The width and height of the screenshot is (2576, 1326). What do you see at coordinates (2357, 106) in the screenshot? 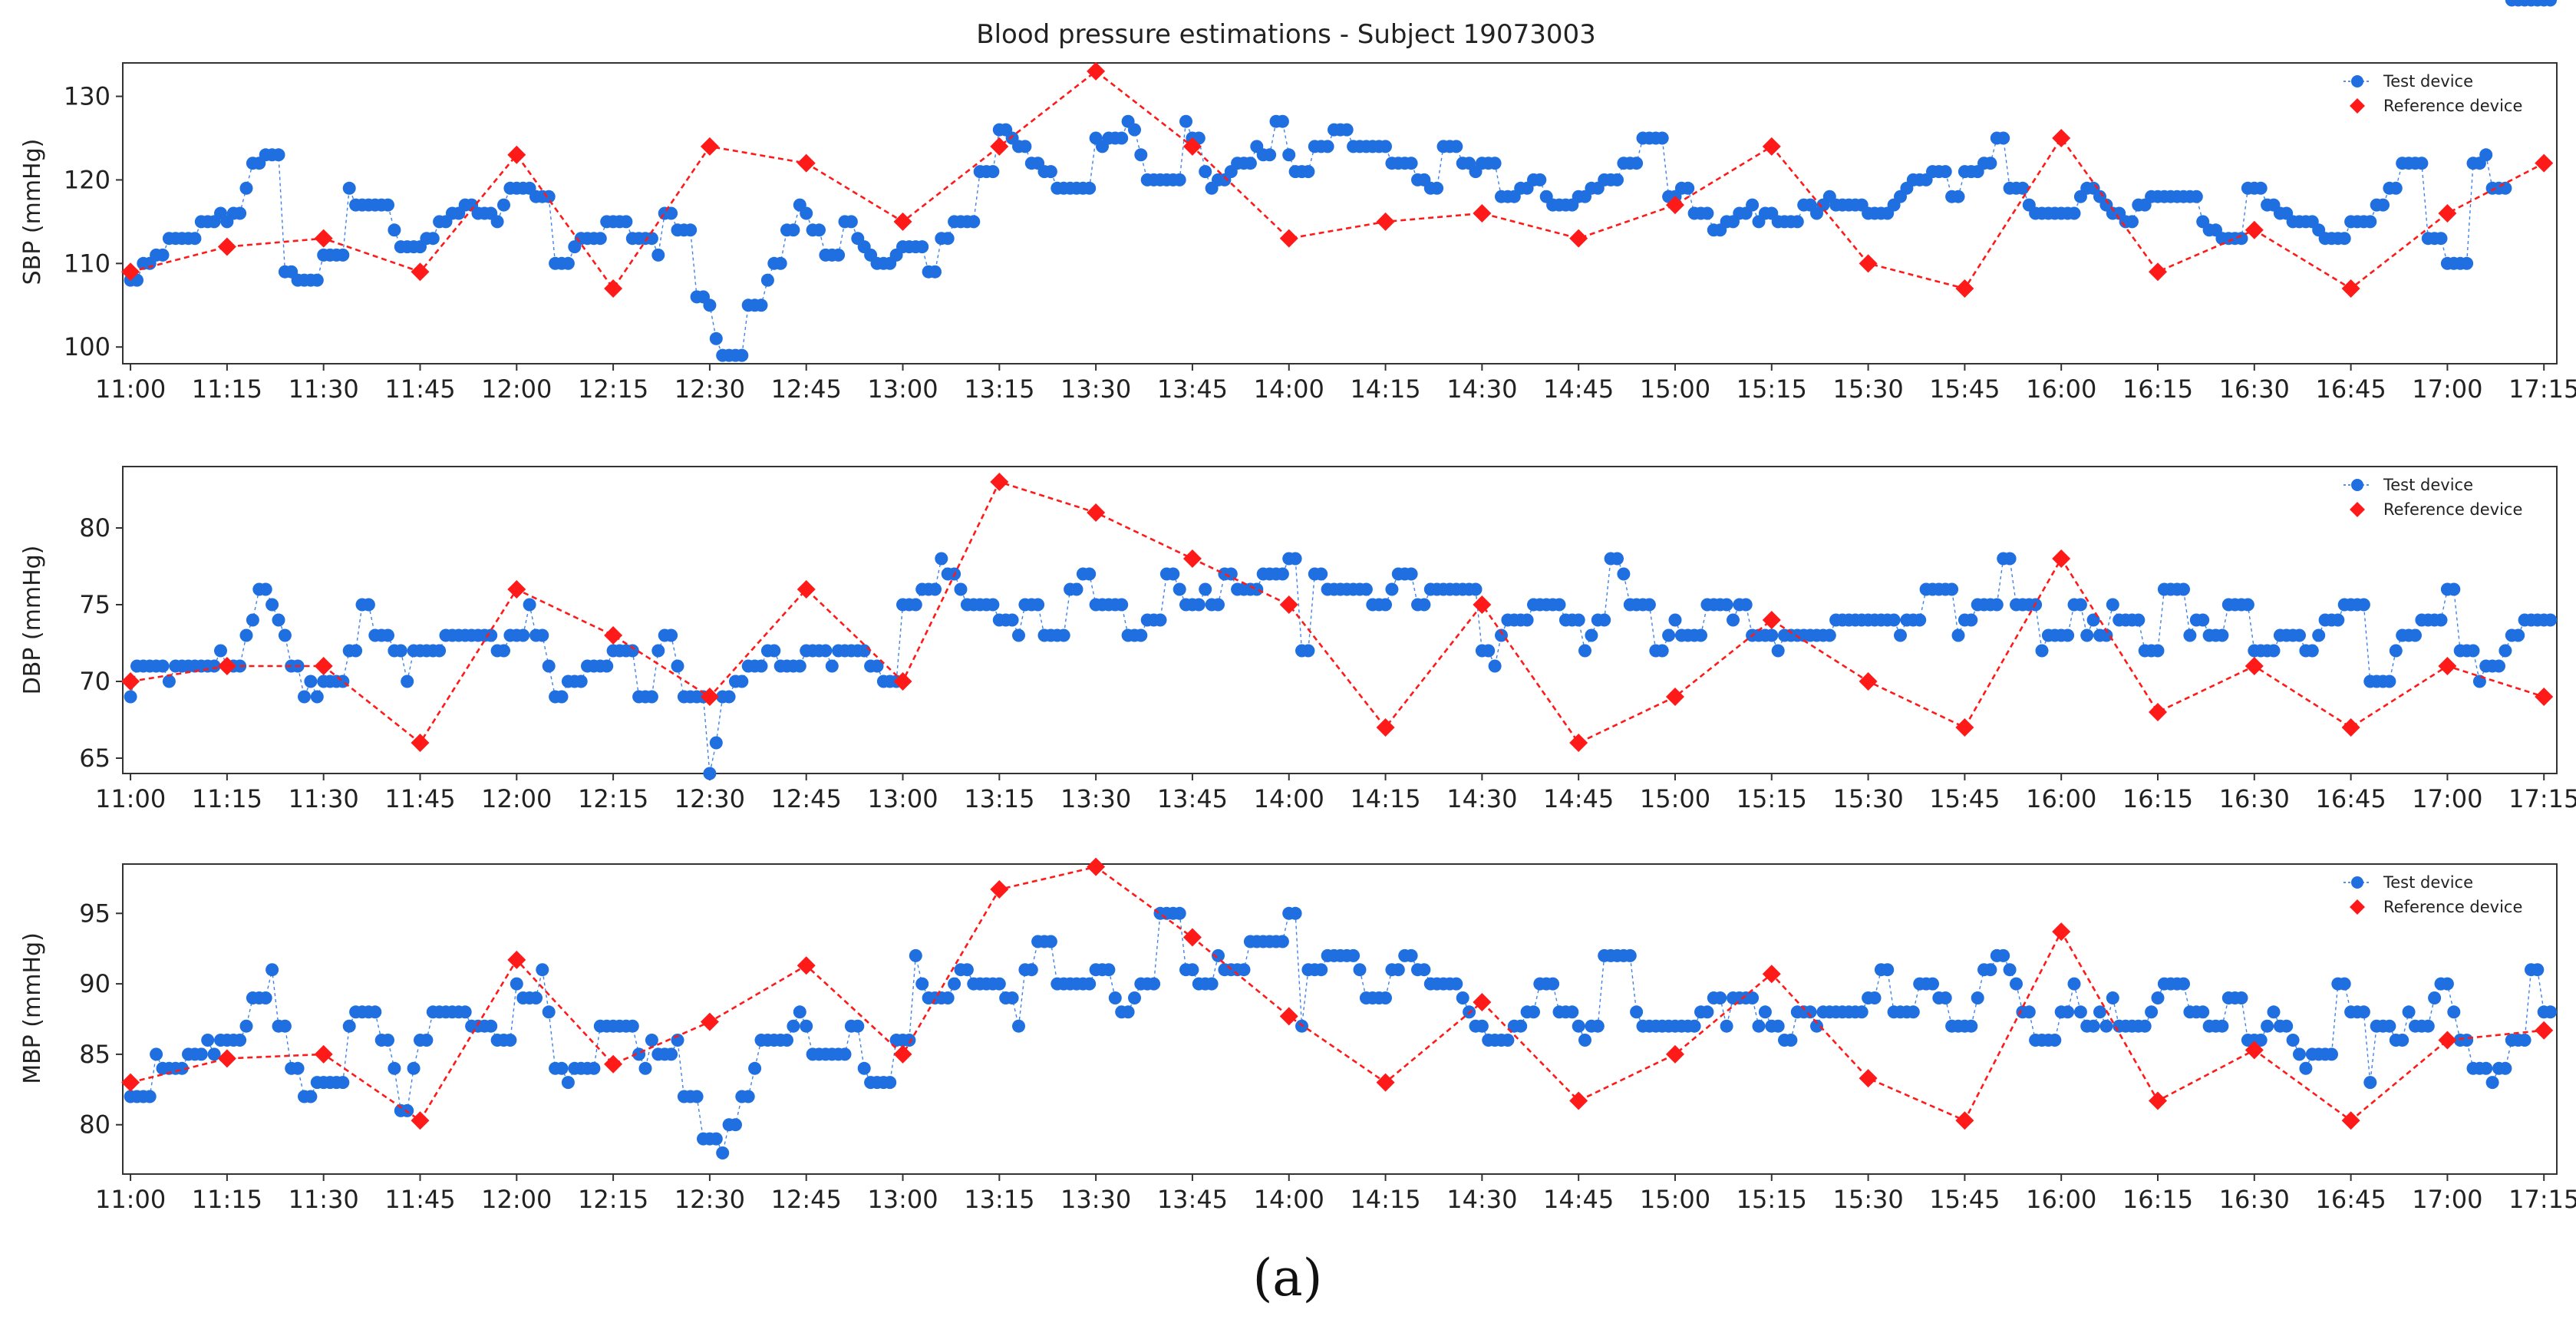
I see `sbp-legend-reference-marker` at bounding box center [2357, 106].